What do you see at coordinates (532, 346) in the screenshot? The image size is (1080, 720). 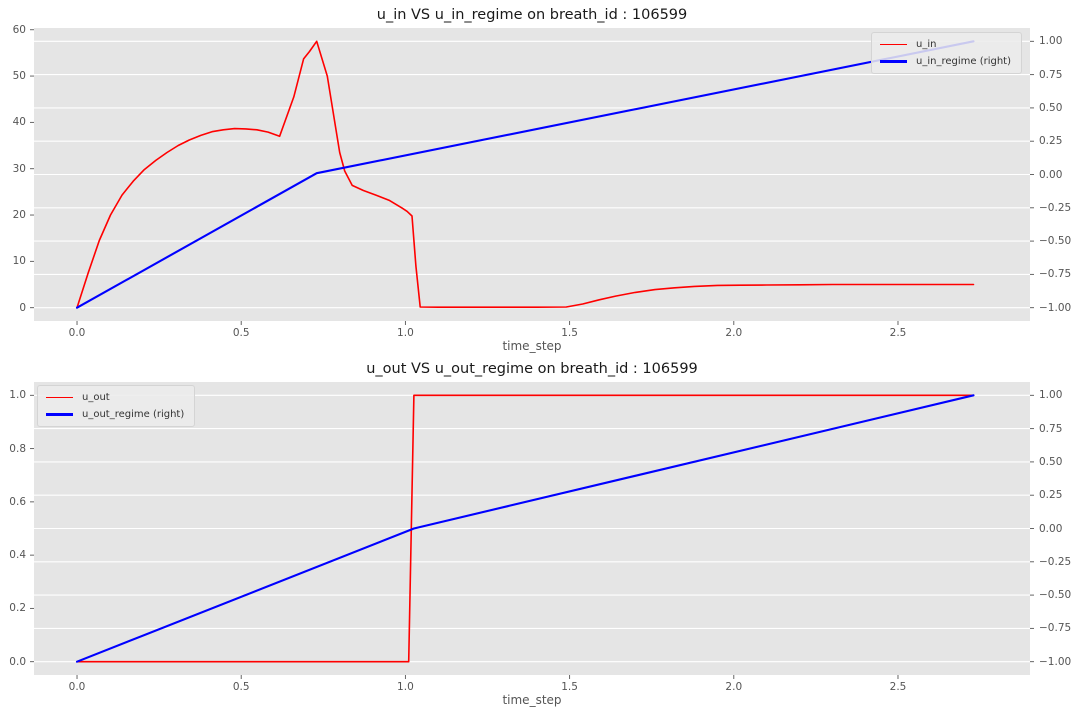 I see `chart1-xlabel: time_step` at bounding box center [532, 346].